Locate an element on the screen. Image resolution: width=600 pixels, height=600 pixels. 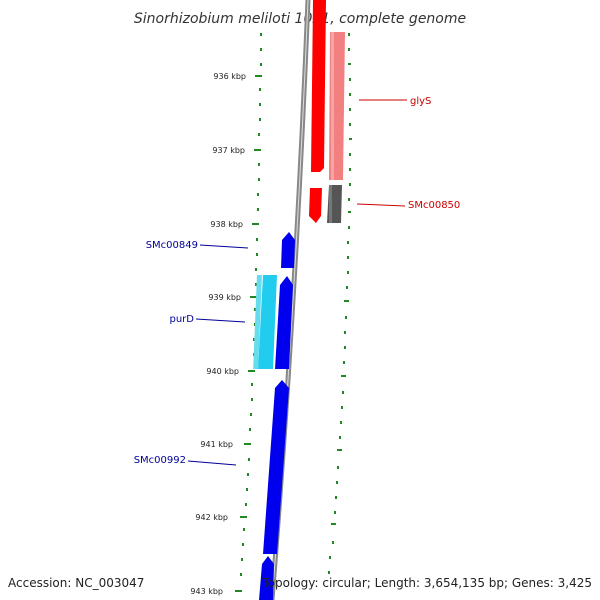
tick-label: 939 kbp is located at coordinates (224, 297).